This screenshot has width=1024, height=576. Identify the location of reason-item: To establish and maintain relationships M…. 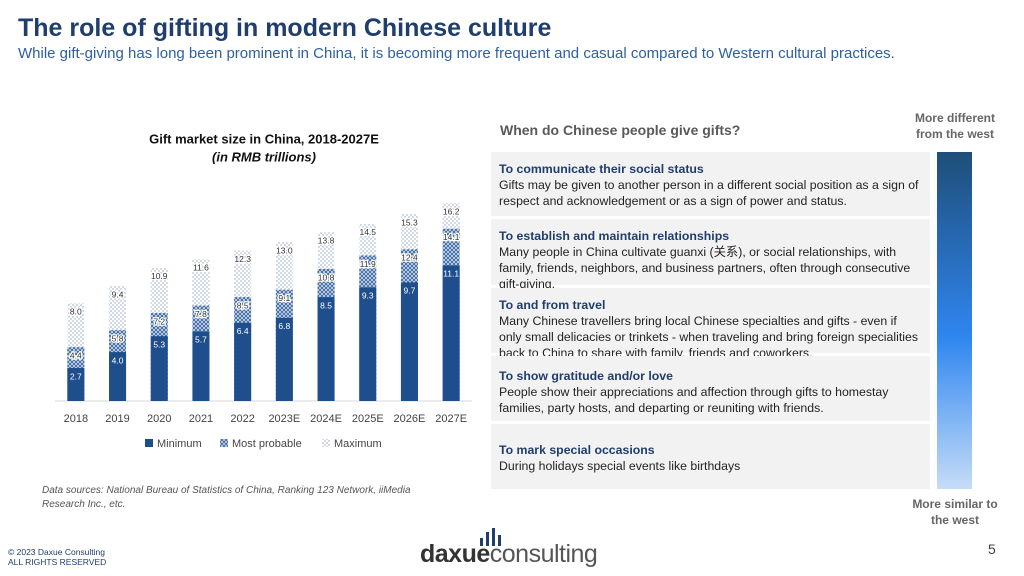
(710, 255).